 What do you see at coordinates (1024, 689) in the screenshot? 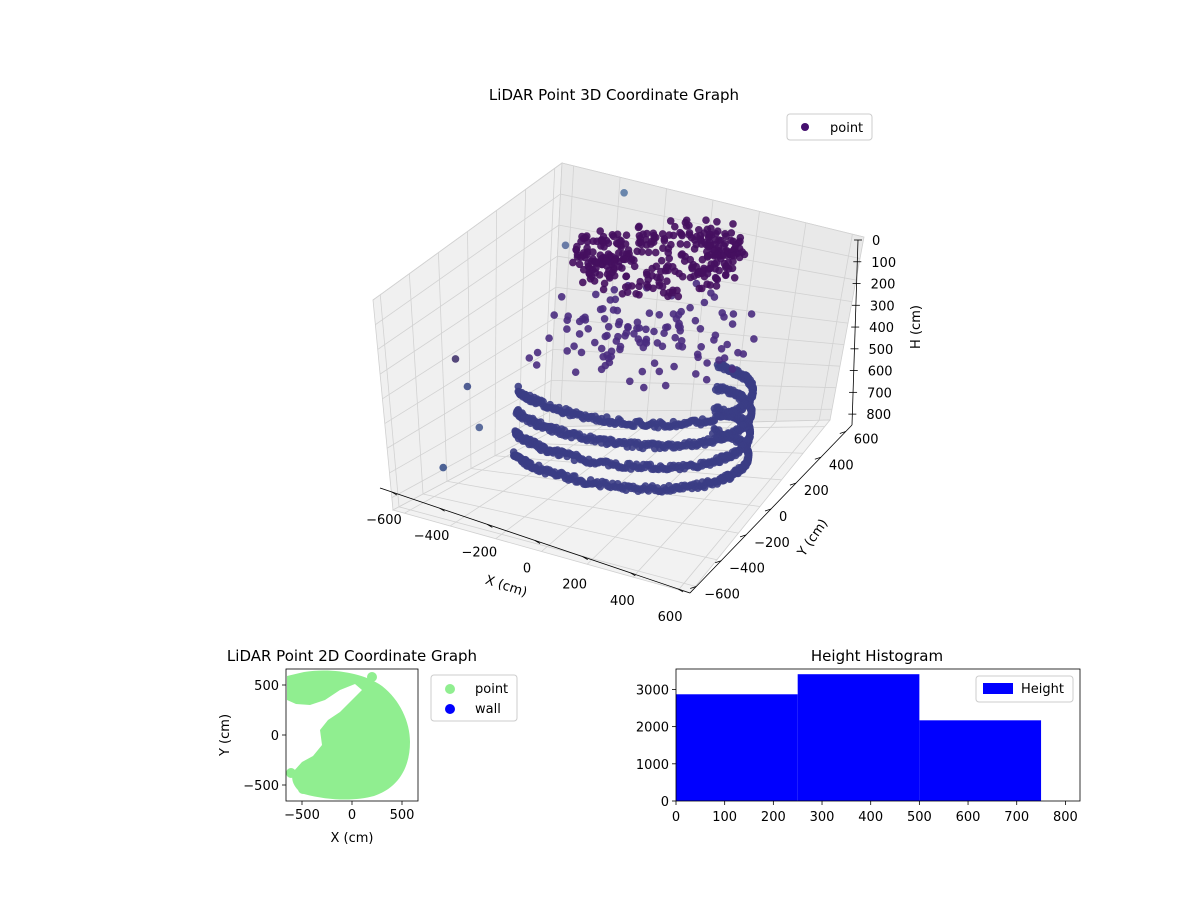
I see `legend-hist-frame` at bounding box center [1024, 689].